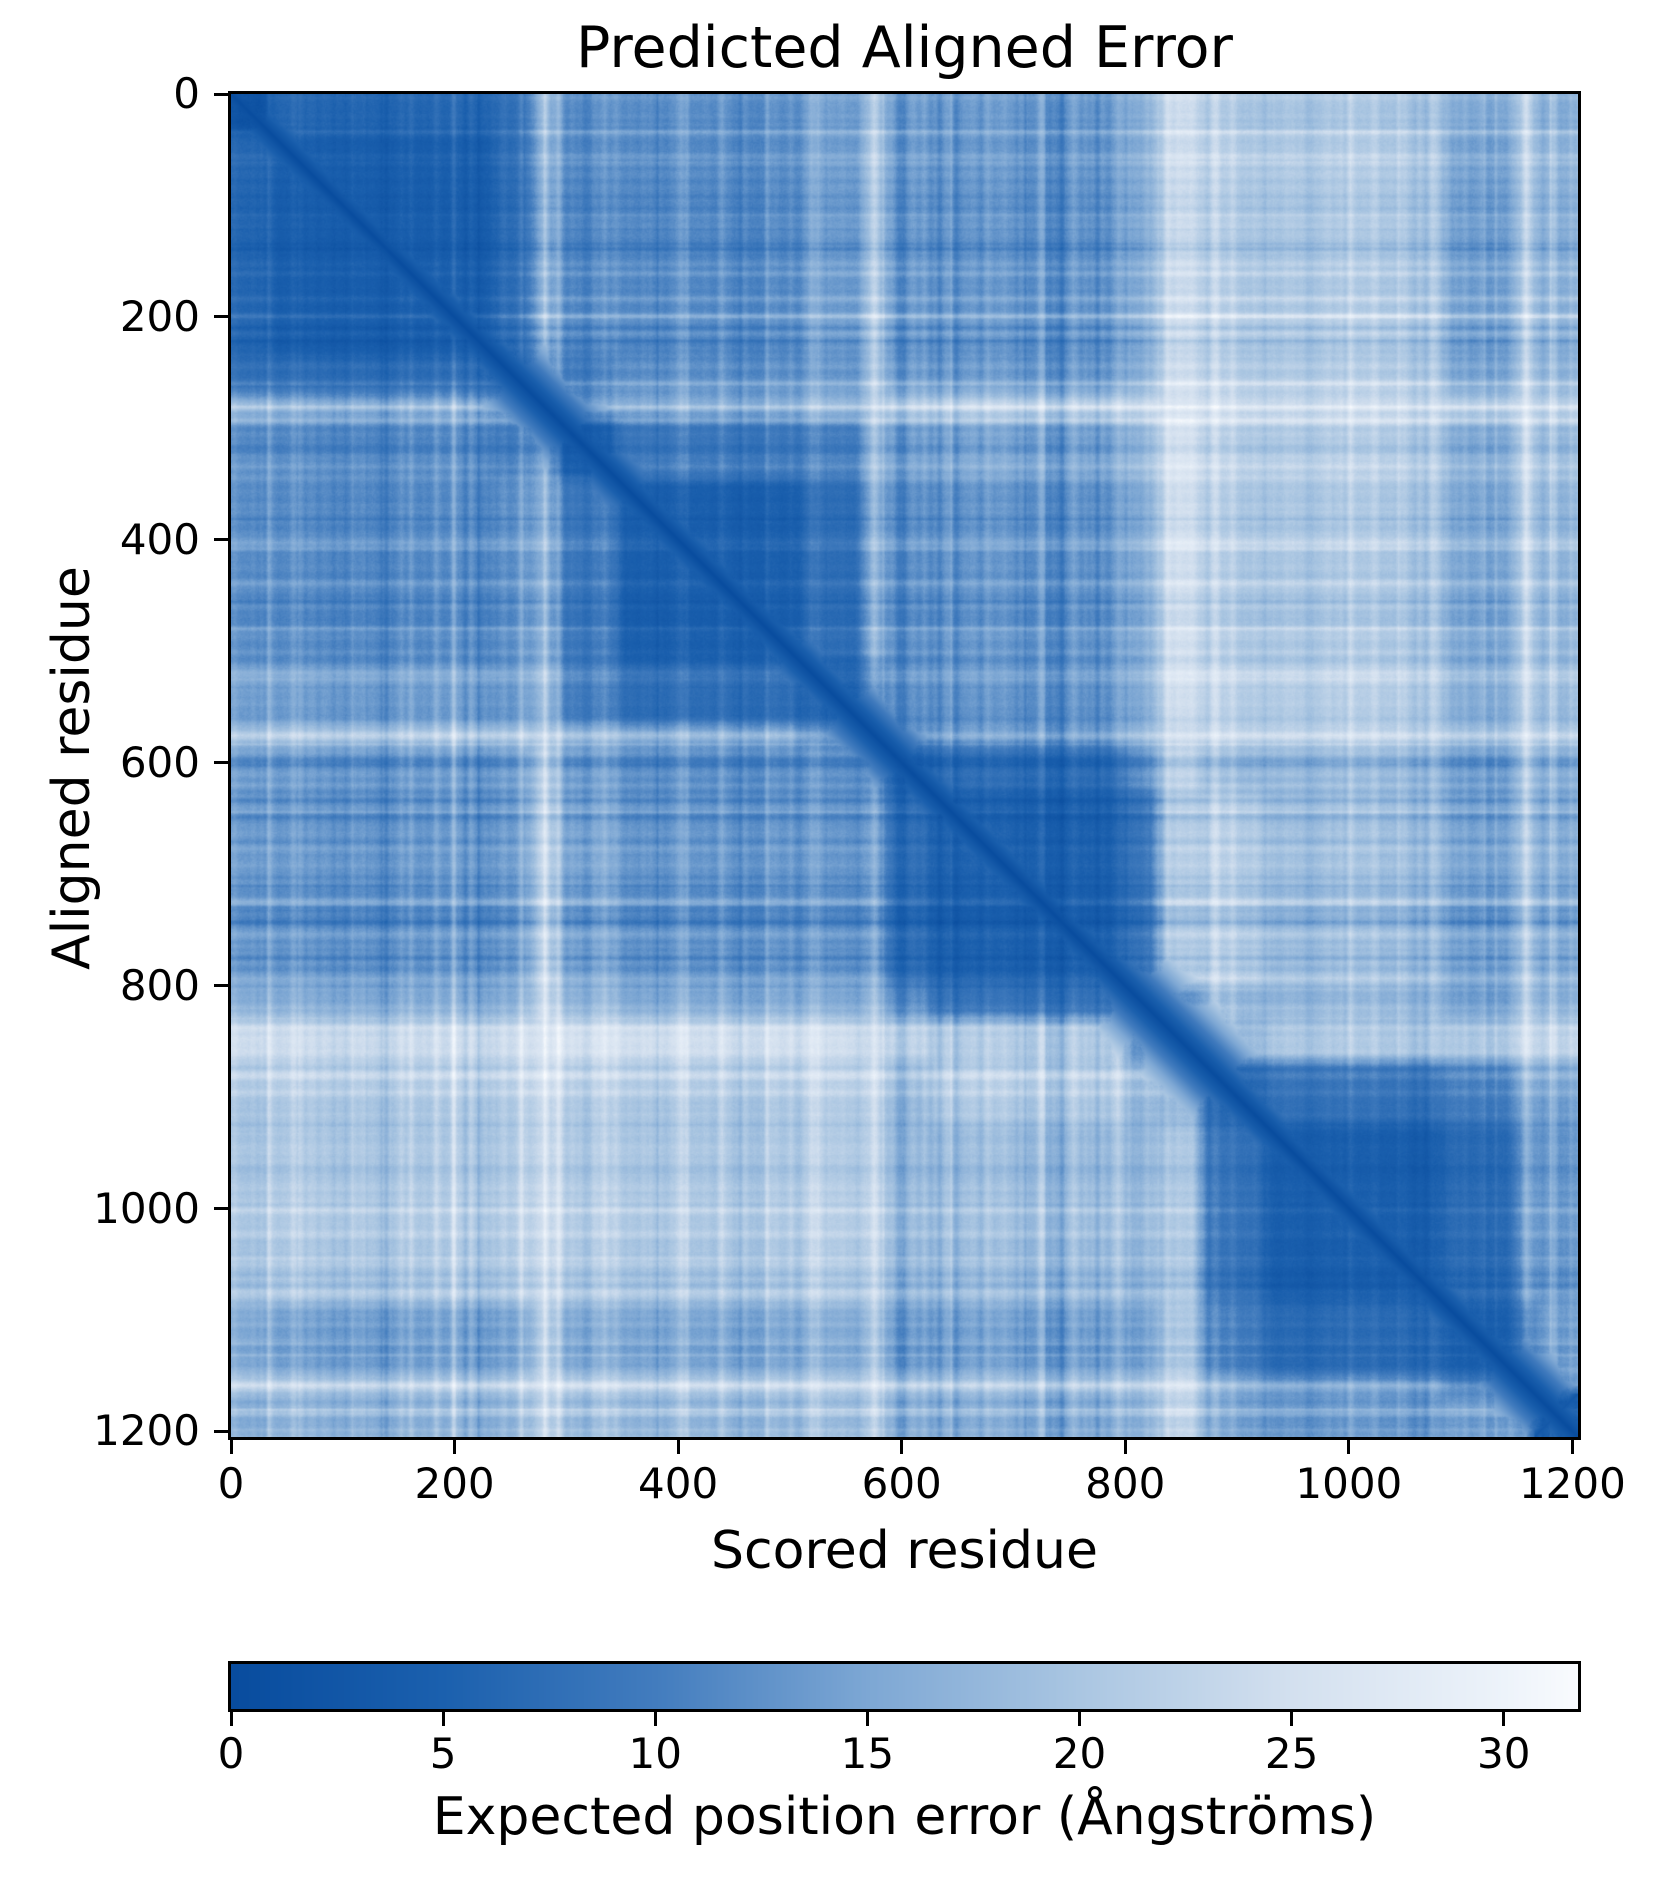 The width and height of the screenshot is (1657, 1882). Describe the element at coordinates (186, 93) in the screenshot. I see `y-axis-tick-label: 0` at that location.